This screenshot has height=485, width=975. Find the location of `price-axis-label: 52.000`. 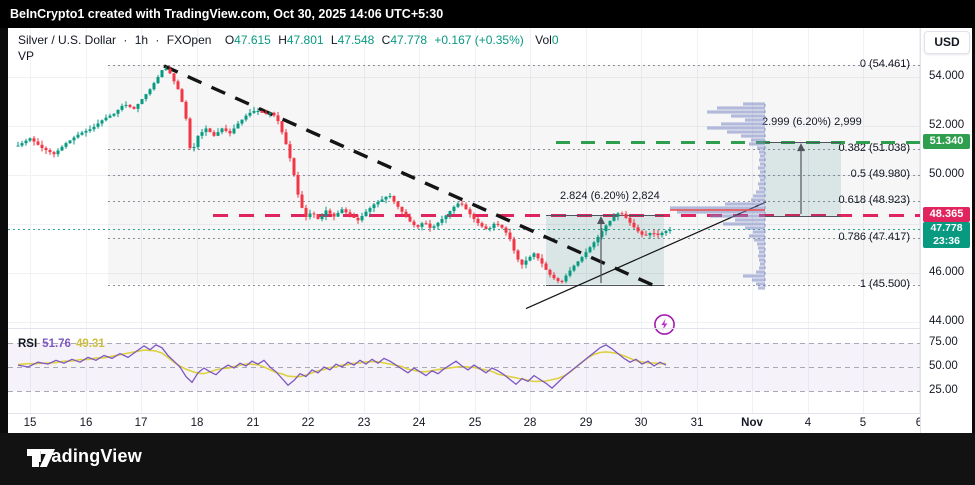

price-axis-label: 52.000 is located at coordinates (947, 125).